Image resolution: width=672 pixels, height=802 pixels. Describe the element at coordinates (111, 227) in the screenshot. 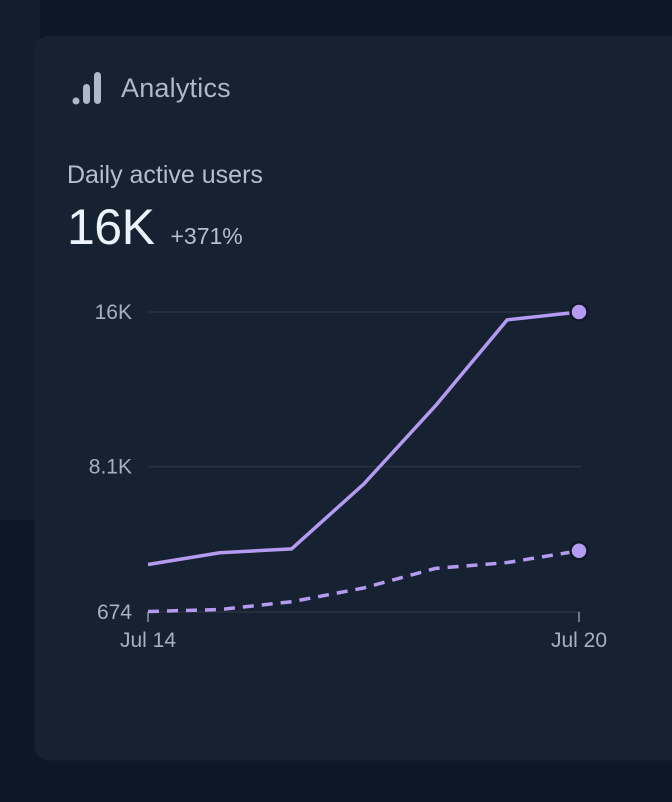

I see `metric-value: 16K` at that location.